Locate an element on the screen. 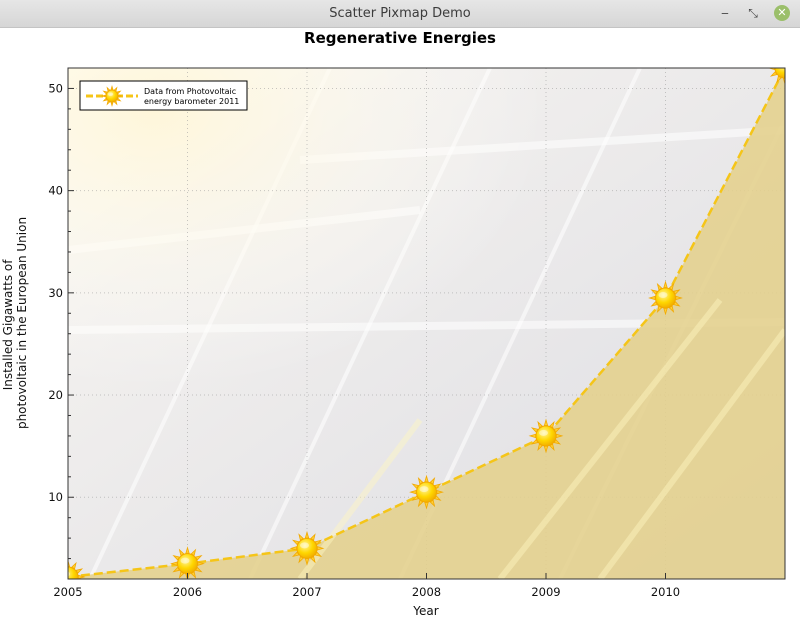  x-tick-label: 2010 is located at coordinates (665, 592).